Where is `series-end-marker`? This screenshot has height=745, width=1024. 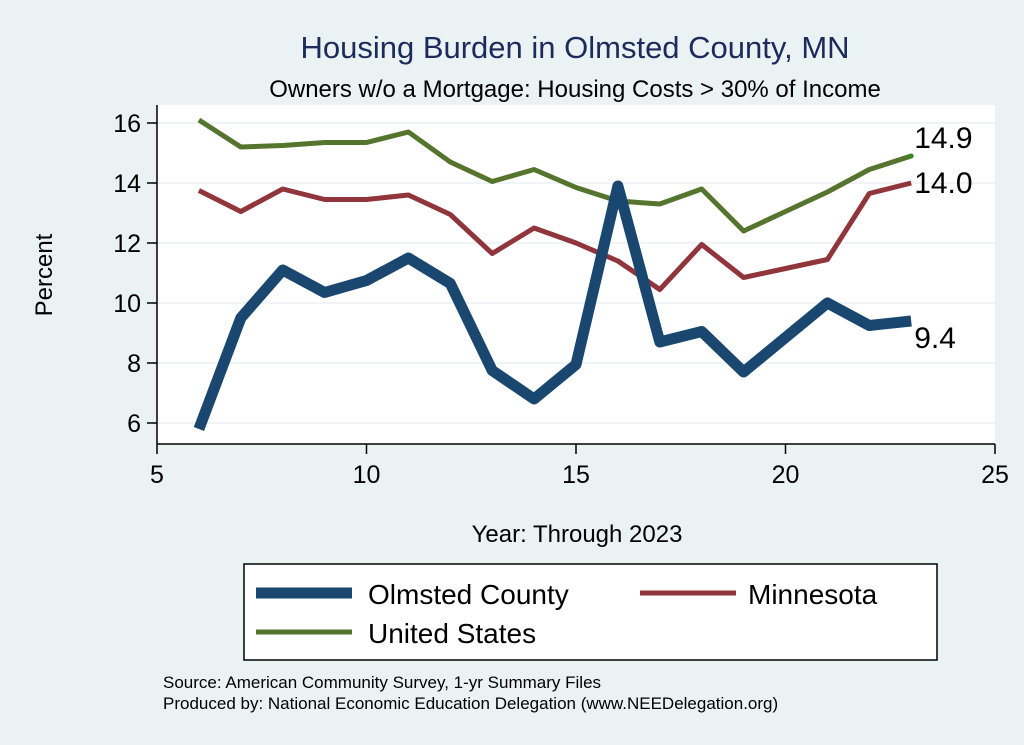 series-end-marker is located at coordinates (911, 156).